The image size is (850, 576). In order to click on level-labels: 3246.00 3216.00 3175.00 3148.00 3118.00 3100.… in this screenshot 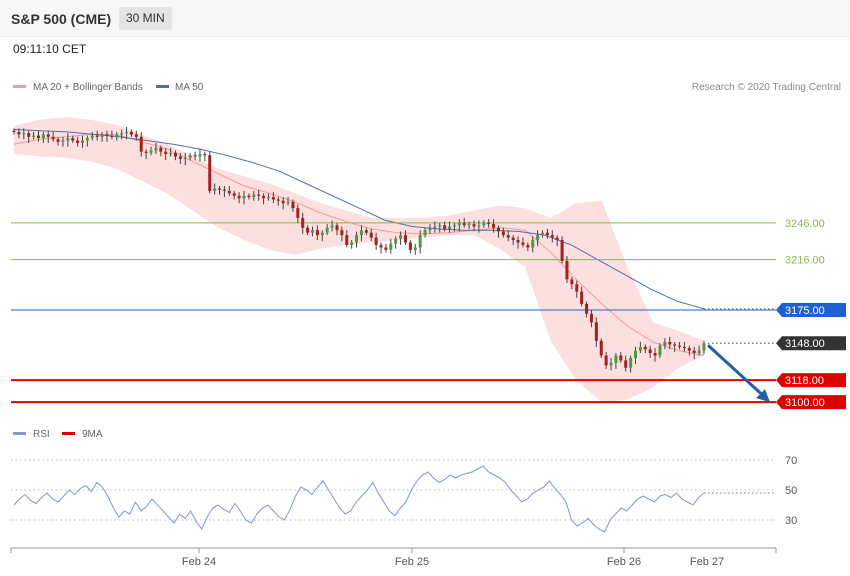, I will do `click(811, 314)`.